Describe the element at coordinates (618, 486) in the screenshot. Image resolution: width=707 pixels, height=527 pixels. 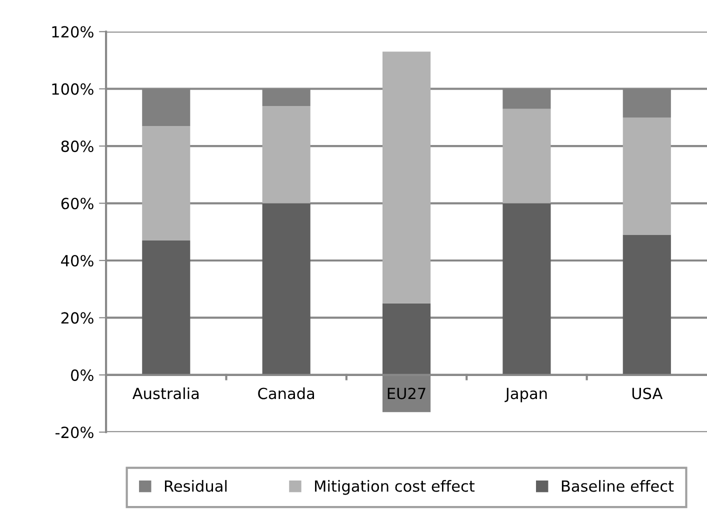
I see `legend-label: Baseline effect` at that location.